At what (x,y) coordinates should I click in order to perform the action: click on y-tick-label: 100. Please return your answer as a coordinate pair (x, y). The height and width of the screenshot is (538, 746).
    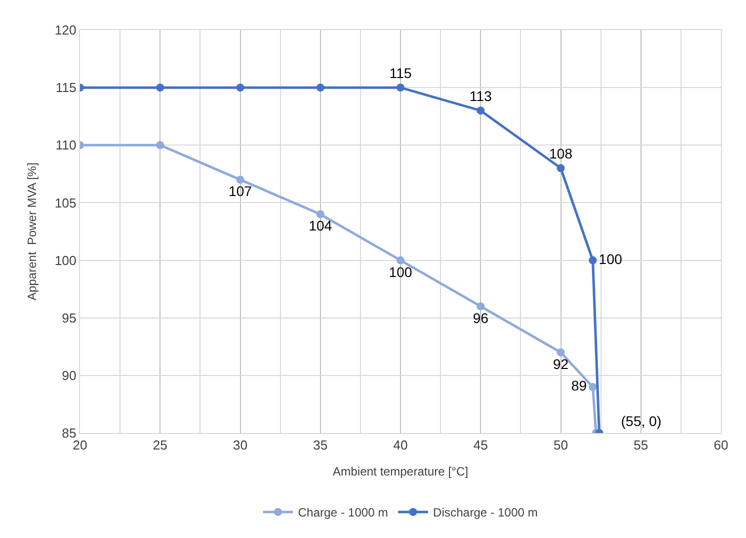
    Looking at the image, I should click on (65, 260).